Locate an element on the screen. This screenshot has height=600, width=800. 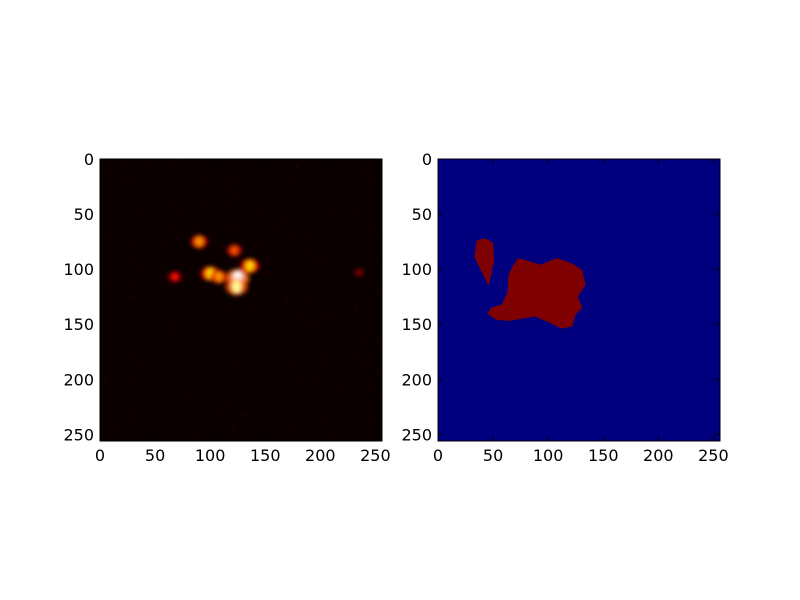
y-tick-label: 150 is located at coordinates (416, 324).